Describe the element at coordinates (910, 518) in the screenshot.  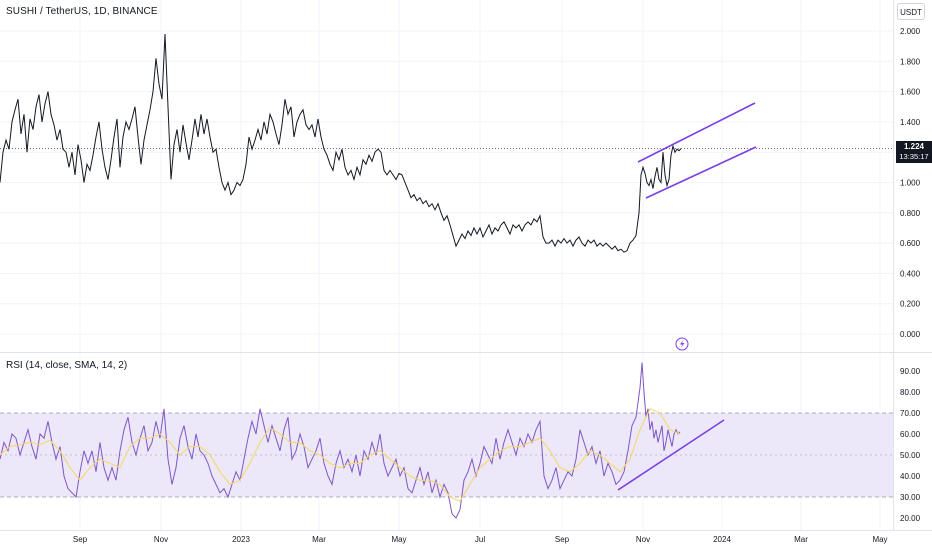
I see `rsi-tick-label: 20.00` at that location.